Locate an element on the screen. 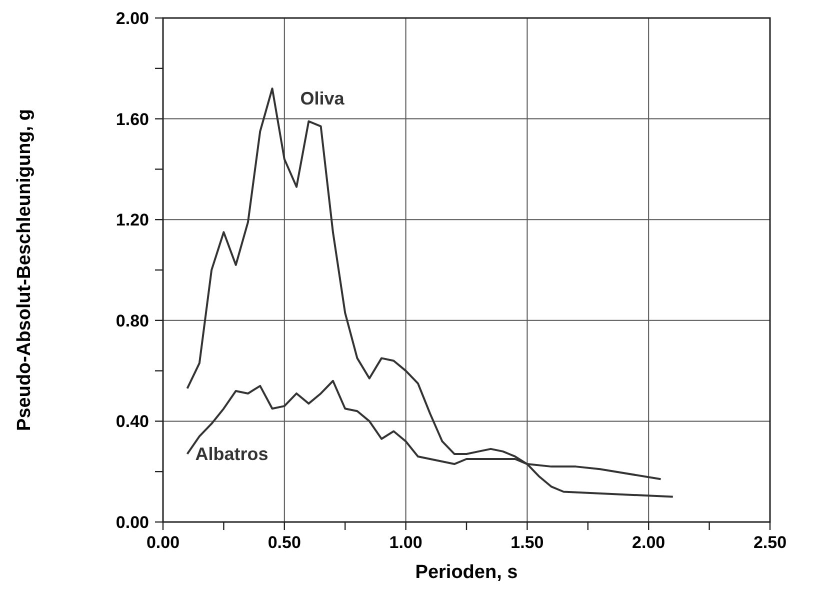  x-tick-label: 1.00 is located at coordinates (405, 542).